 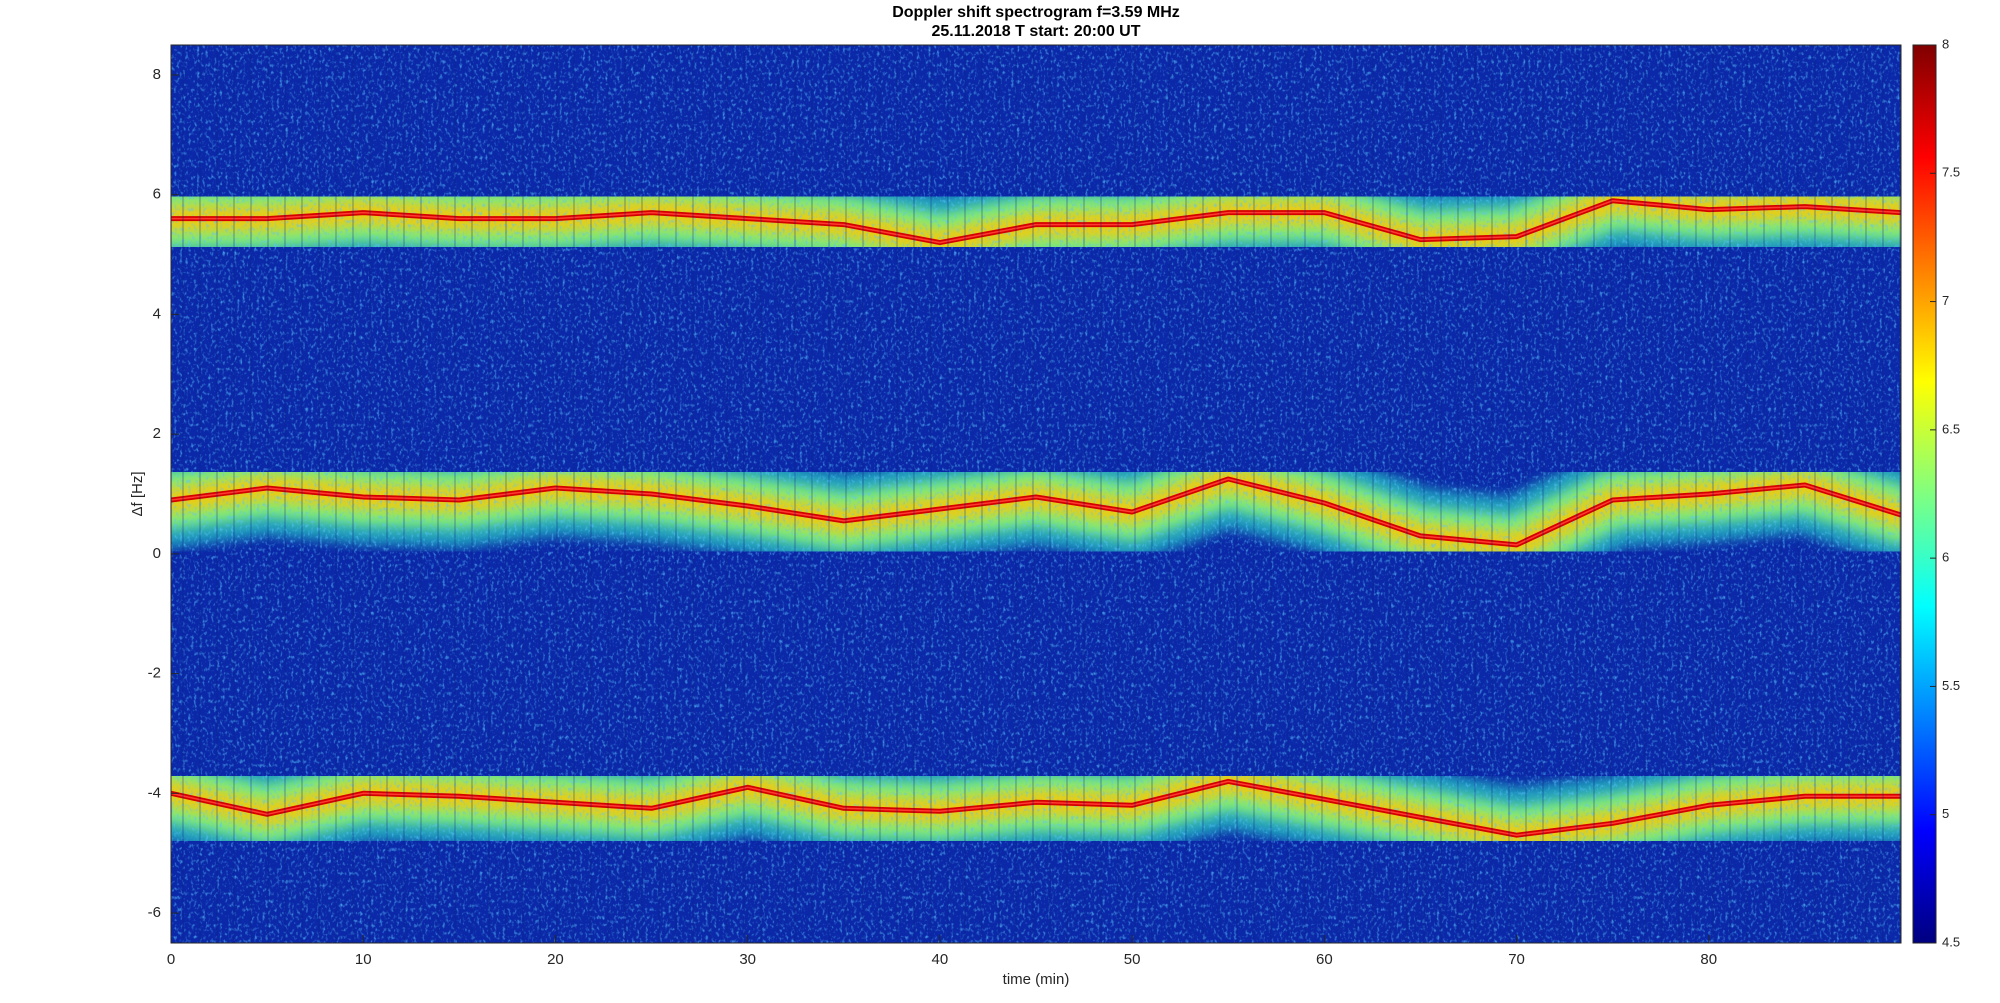 What do you see at coordinates (1945, 557) in the screenshot?
I see `colorbar-tick-label: 6` at bounding box center [1945, 557].